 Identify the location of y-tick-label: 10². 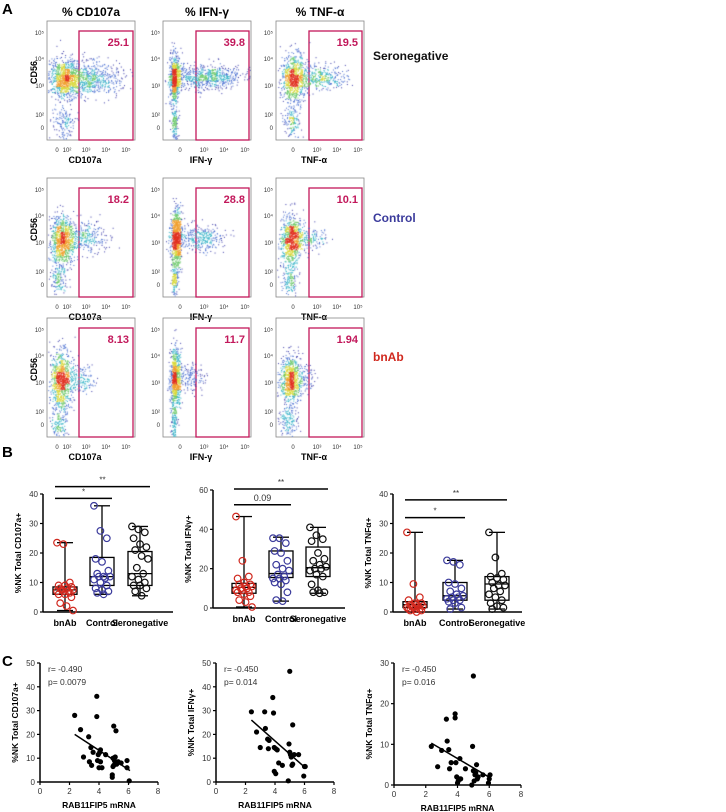
(39, 116).